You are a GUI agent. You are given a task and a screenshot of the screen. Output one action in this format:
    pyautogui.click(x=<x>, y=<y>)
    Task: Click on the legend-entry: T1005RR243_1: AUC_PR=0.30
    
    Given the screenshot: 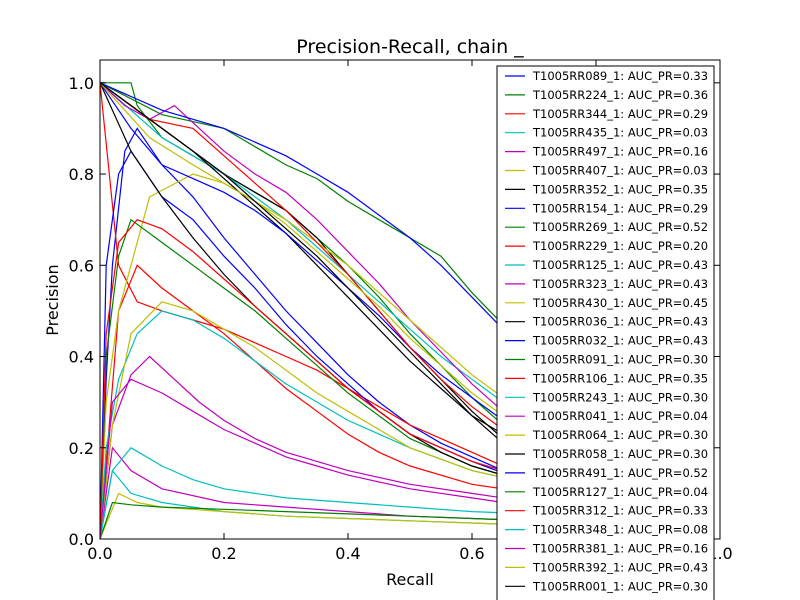 What is the action you would take?
    pyautogui.click(x=606, y=397)
    